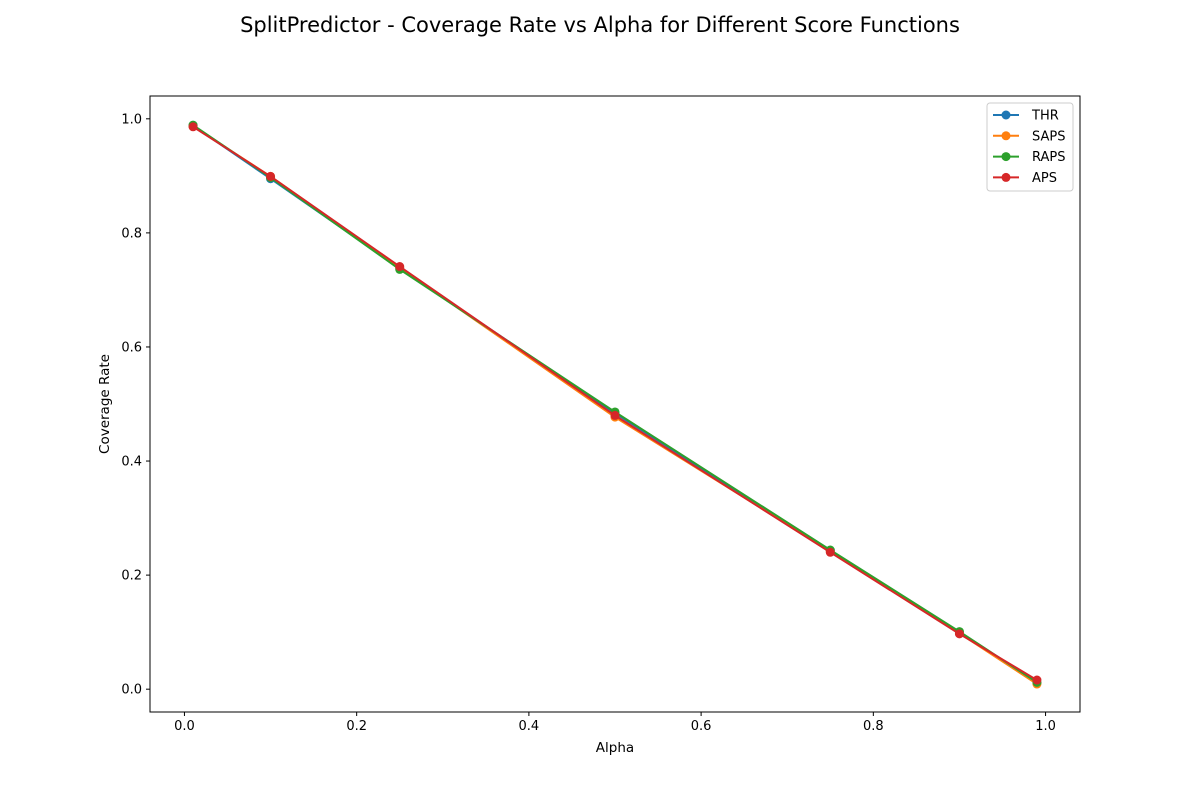 Image resolution: width=1200 pixels, height=800 pixels. Describe the element at coordinates (356, 726) in the screenshot. I see `x-tick-label: 0.2` at that location.